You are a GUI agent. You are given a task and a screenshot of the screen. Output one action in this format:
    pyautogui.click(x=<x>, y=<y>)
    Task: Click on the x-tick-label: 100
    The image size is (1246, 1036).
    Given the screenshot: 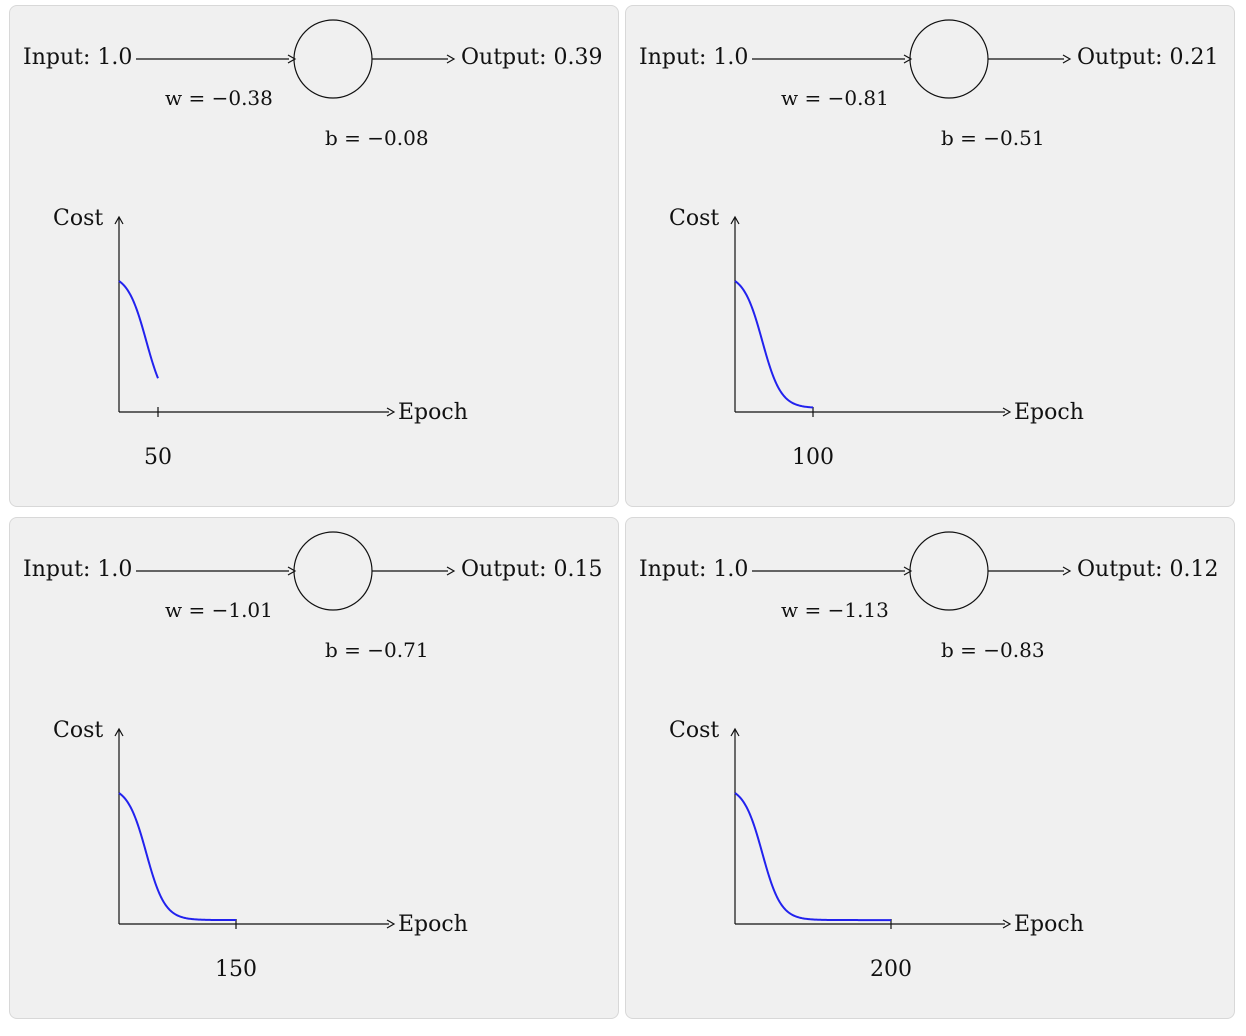 What is the action you would take?
    pyautogui.click(x=813, y=457)
    